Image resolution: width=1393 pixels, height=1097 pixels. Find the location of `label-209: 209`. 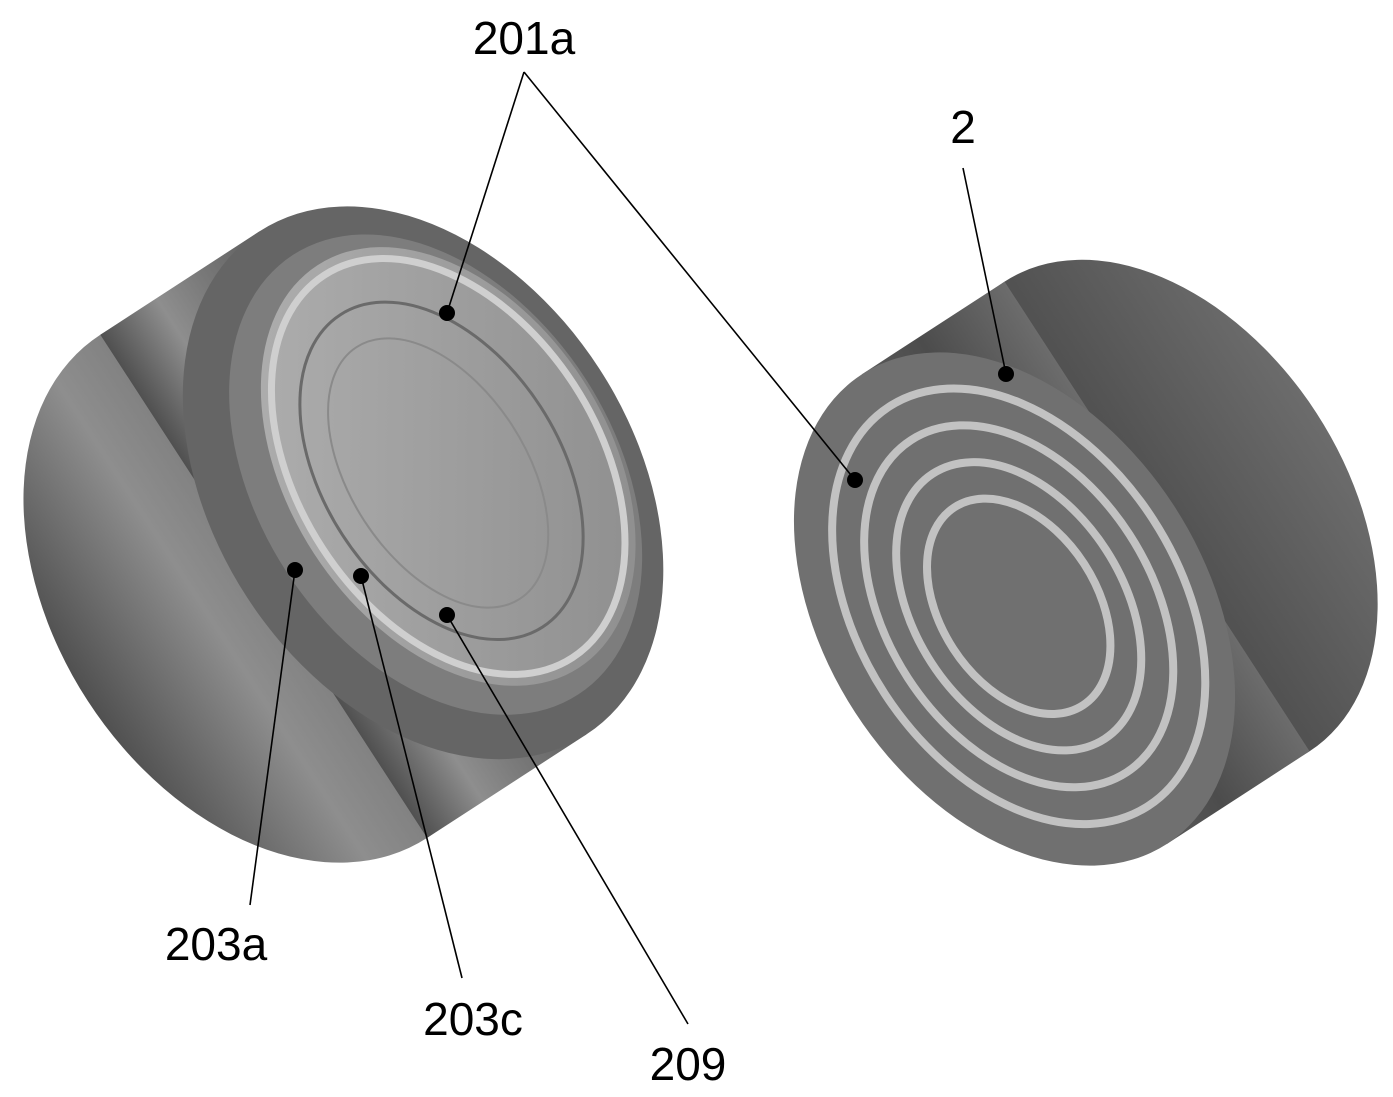

label-209: 209 is located at coordinates (688, 1064).